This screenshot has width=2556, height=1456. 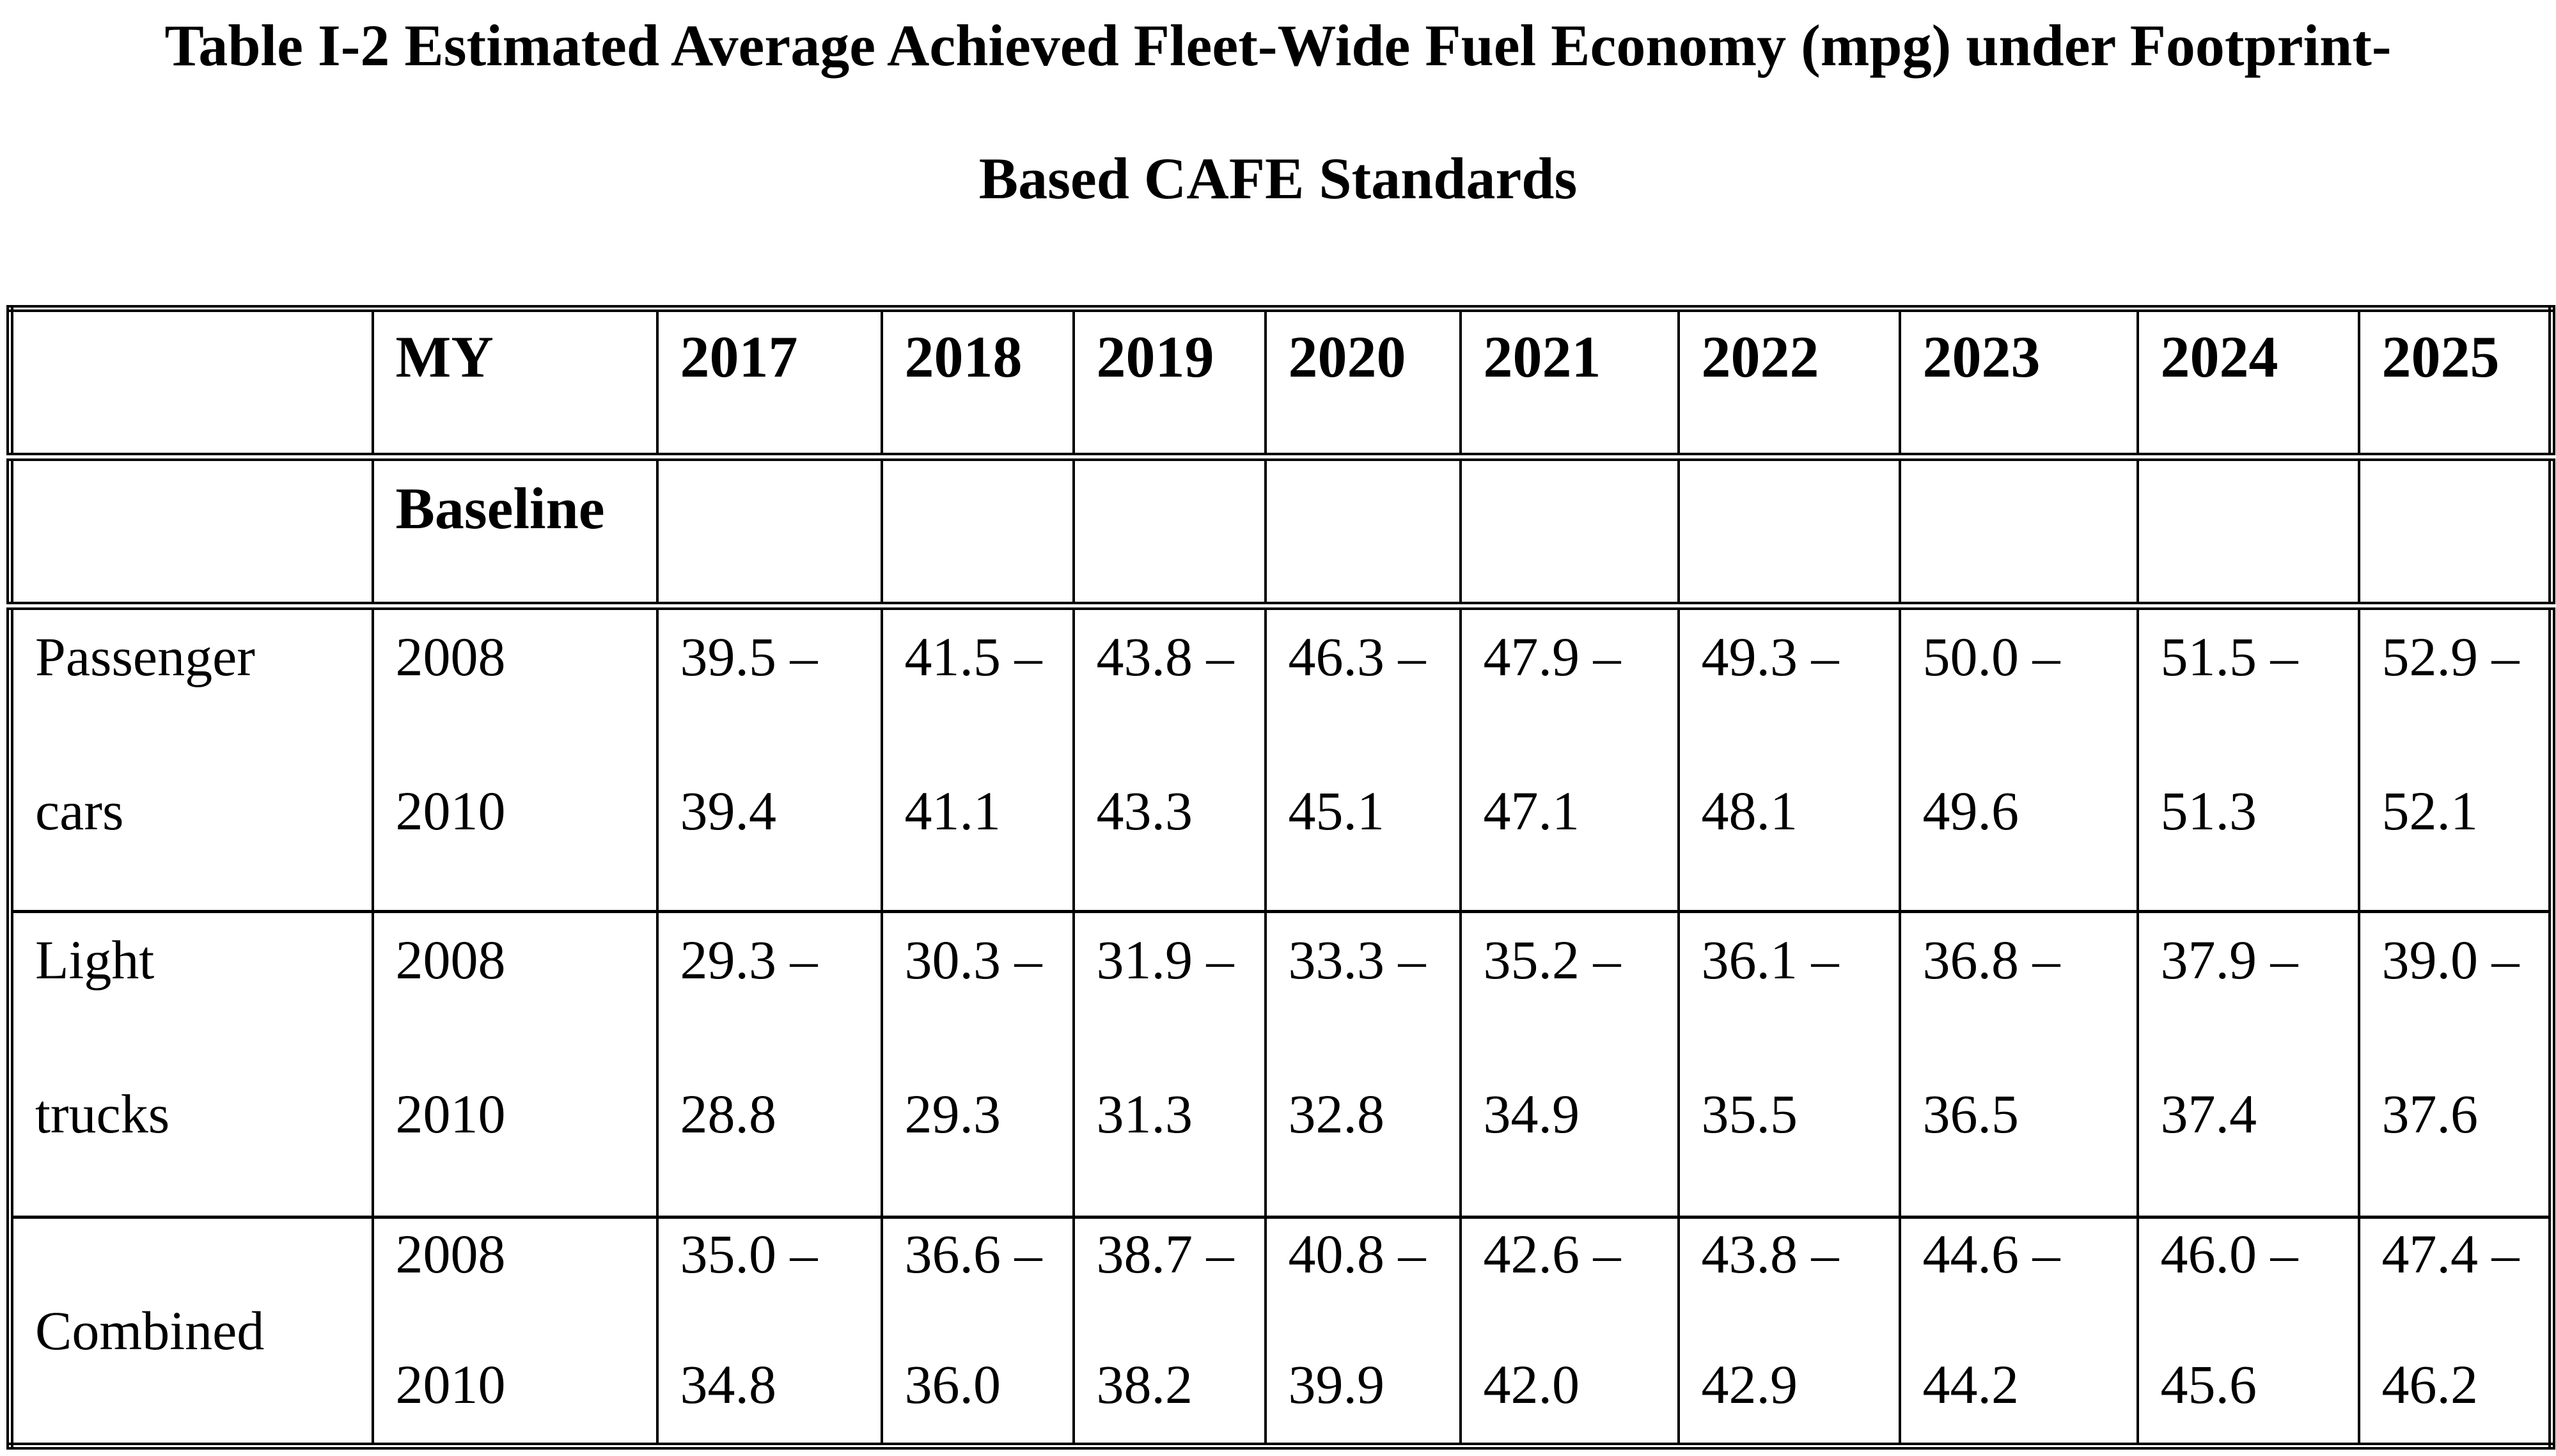 What do you see at coordinates (963, 357) in the screenshot?
I see `cell-line: 2018` at bounding box center [963, 357].